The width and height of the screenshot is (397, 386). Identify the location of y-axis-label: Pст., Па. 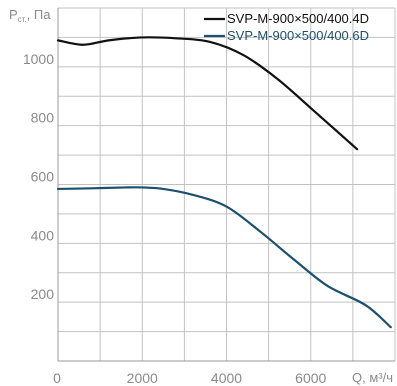
(30, 15).